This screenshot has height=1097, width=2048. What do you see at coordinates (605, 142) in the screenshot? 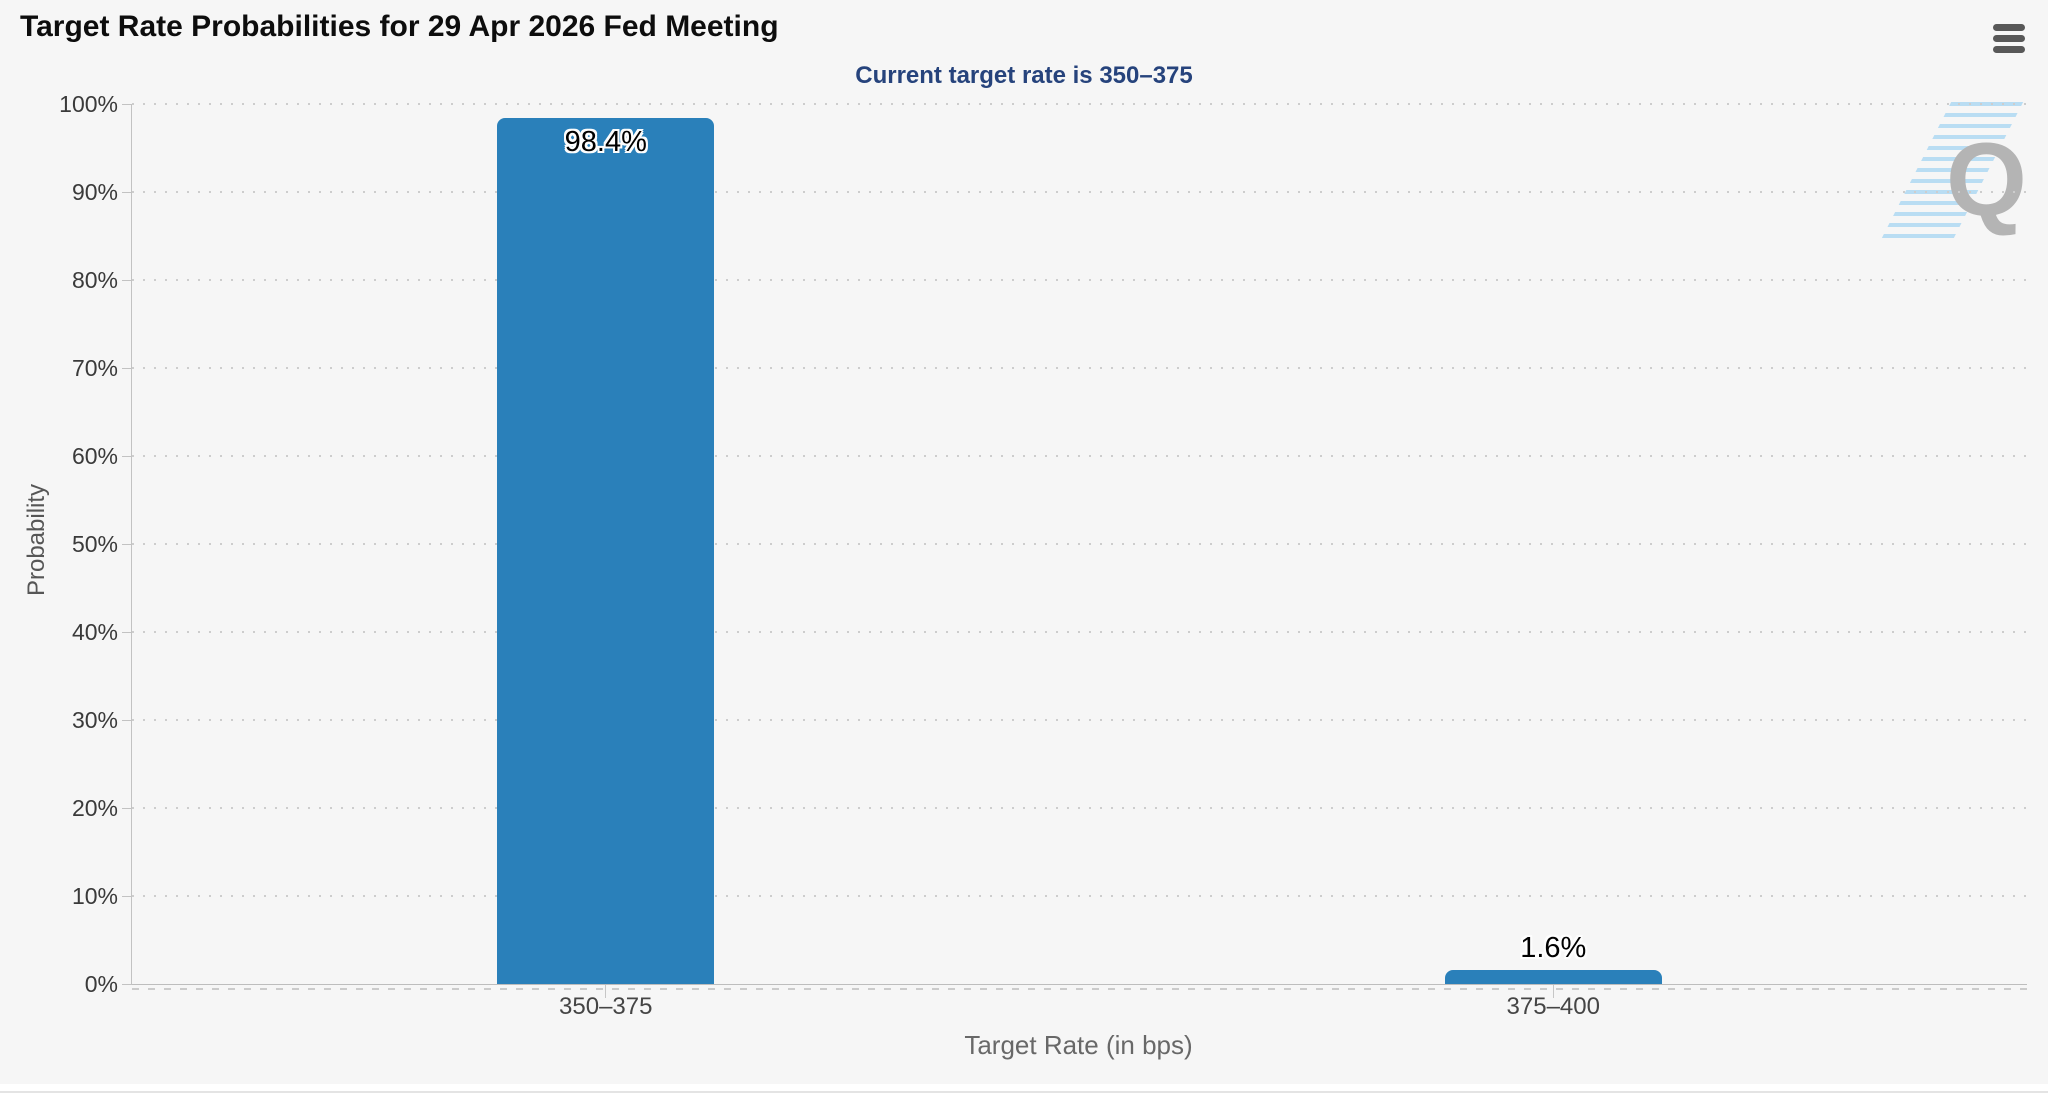
I see `bar-value-label: 98.4%` at bounding box center [605, 142].